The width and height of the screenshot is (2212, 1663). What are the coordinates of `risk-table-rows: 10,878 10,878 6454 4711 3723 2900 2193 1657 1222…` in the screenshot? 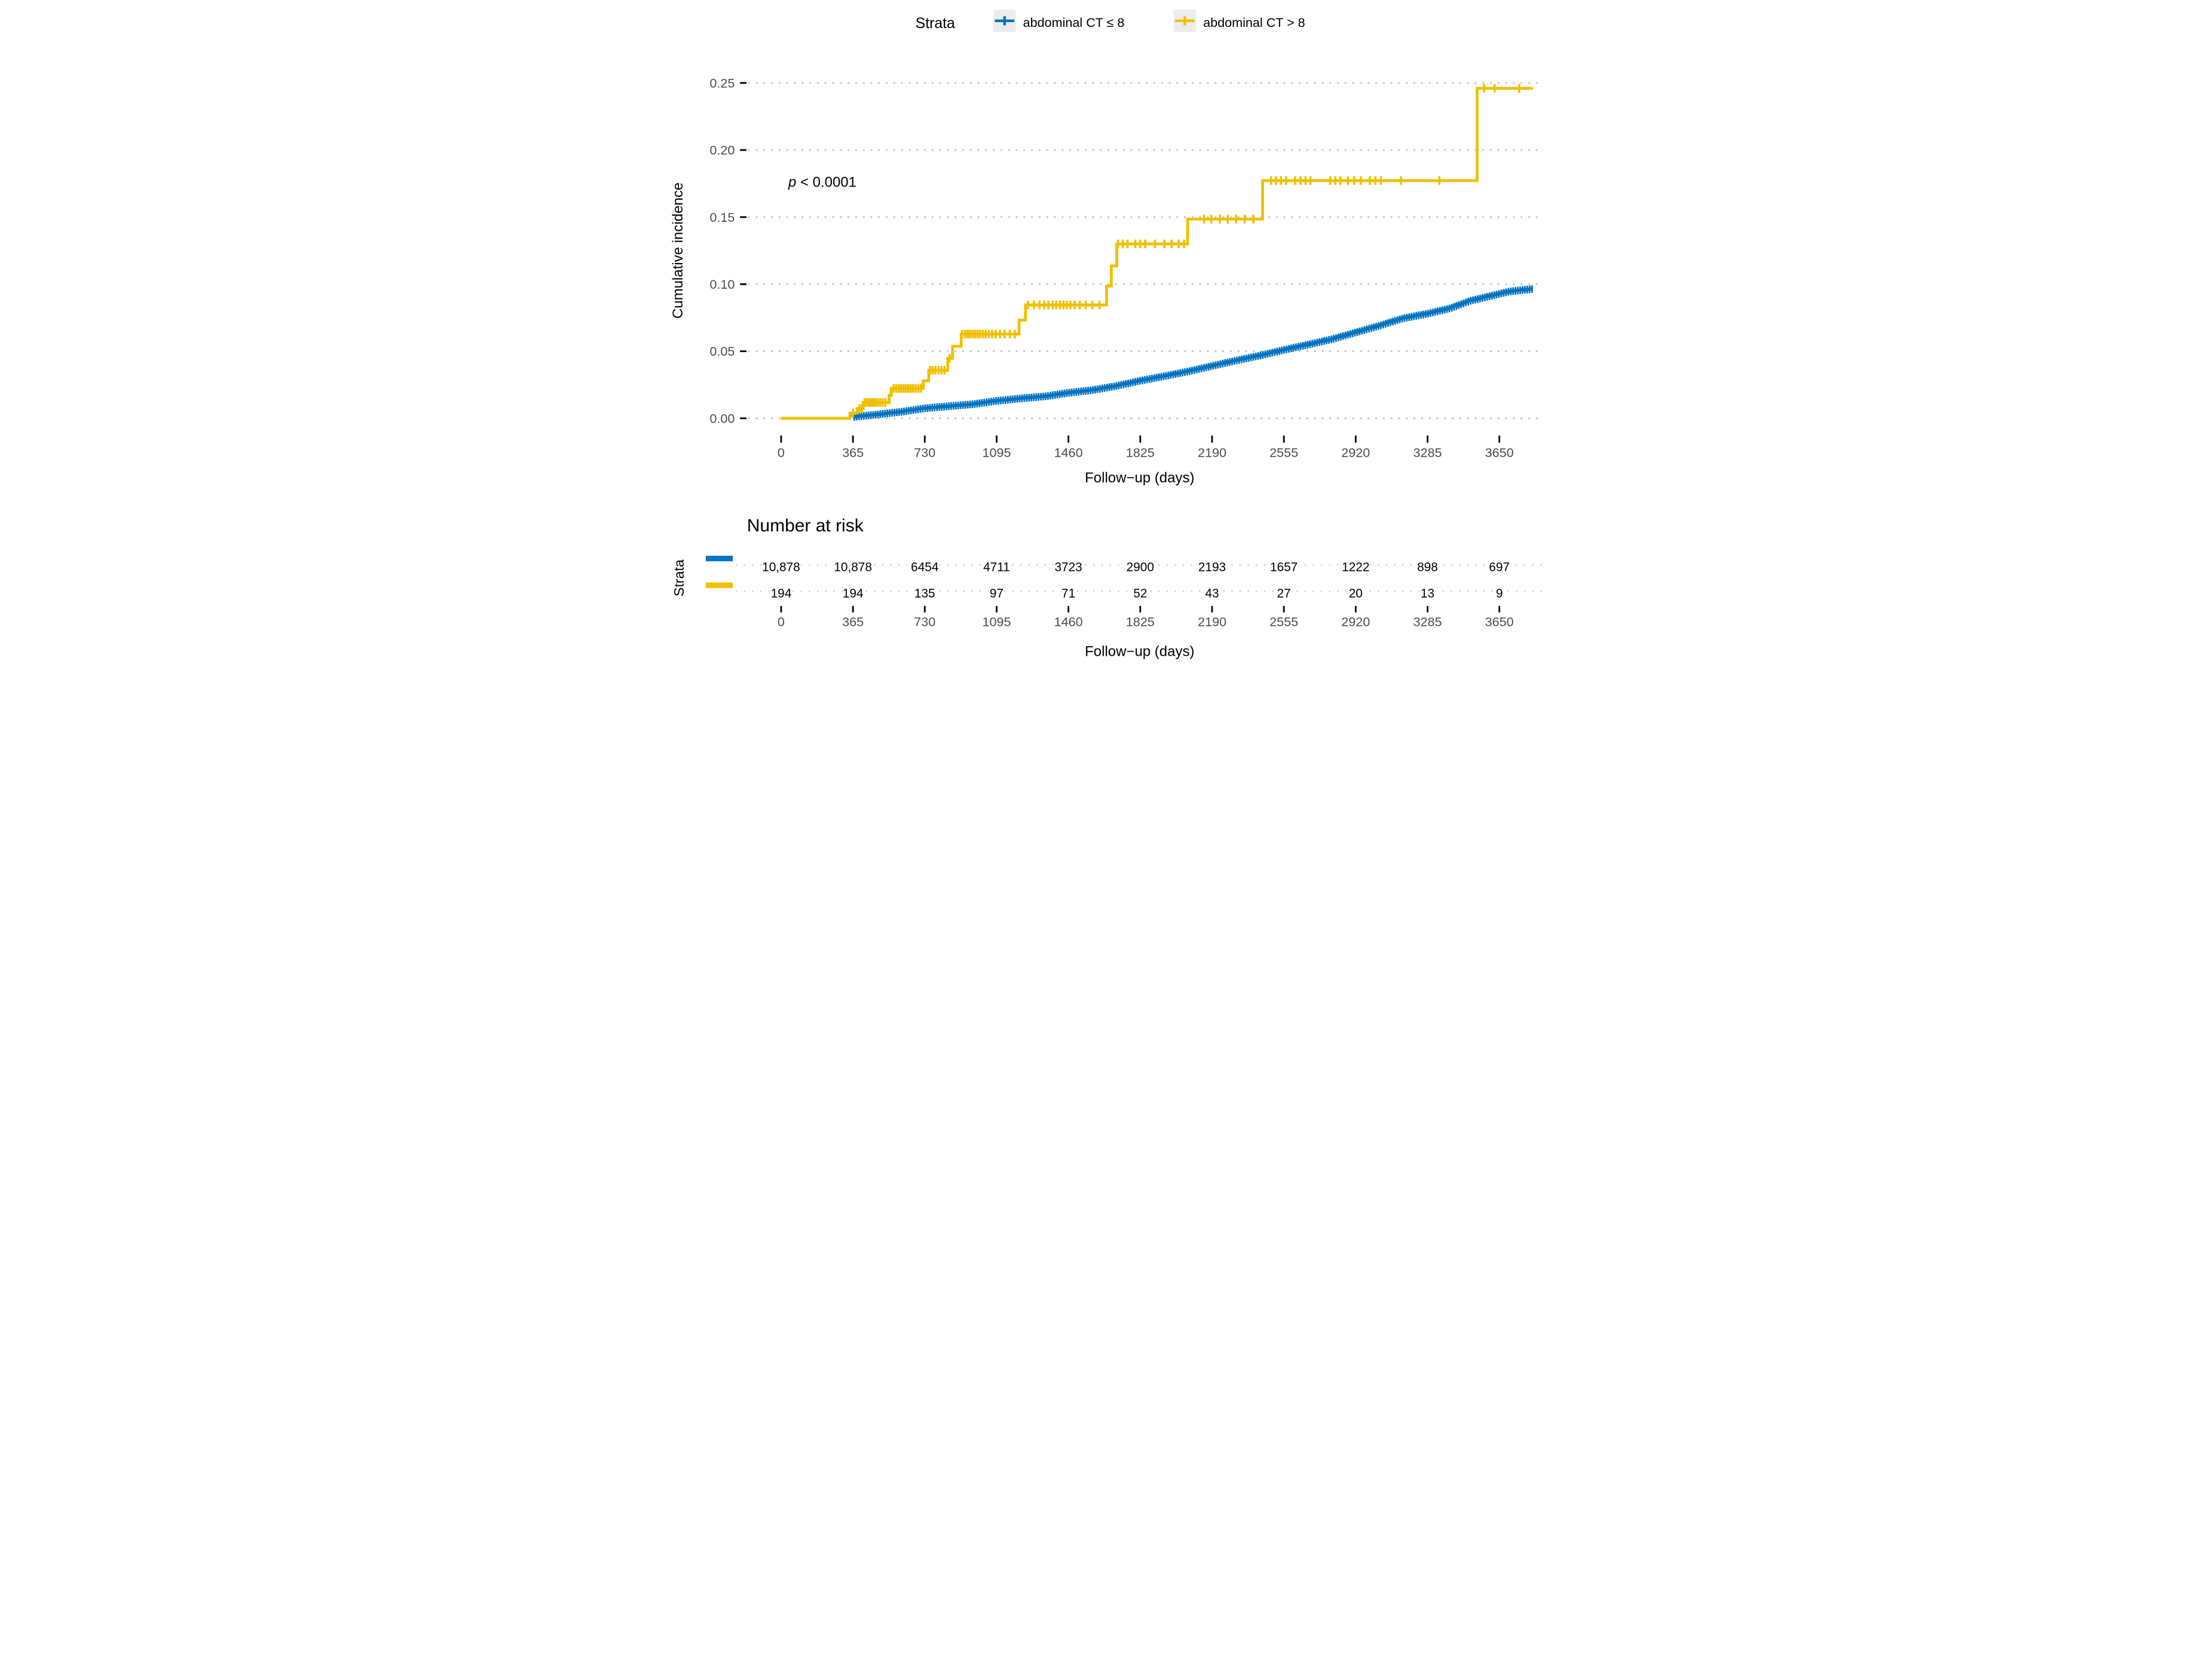 It's located at (1125, 578).